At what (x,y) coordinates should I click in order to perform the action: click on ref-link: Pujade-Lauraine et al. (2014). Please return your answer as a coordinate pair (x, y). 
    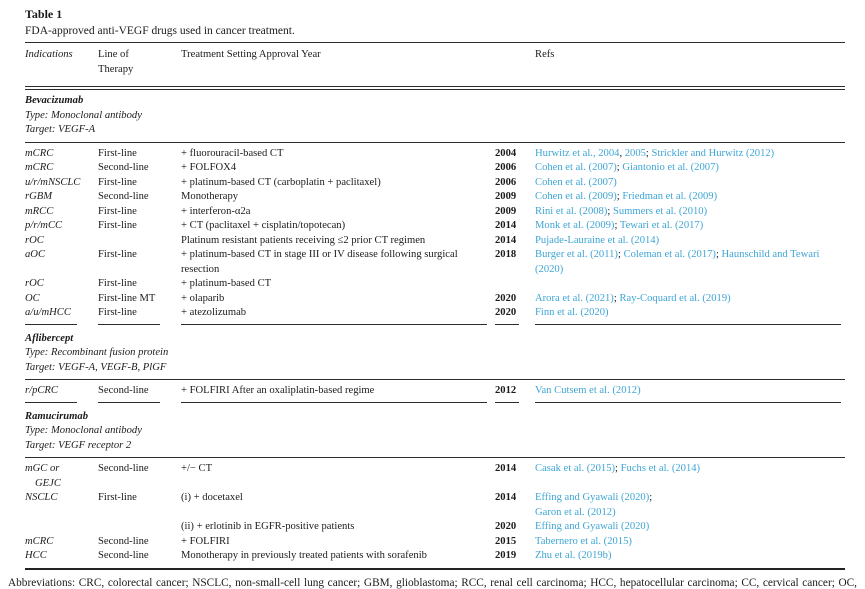
    Looking at the image, I should click on (597, 240).